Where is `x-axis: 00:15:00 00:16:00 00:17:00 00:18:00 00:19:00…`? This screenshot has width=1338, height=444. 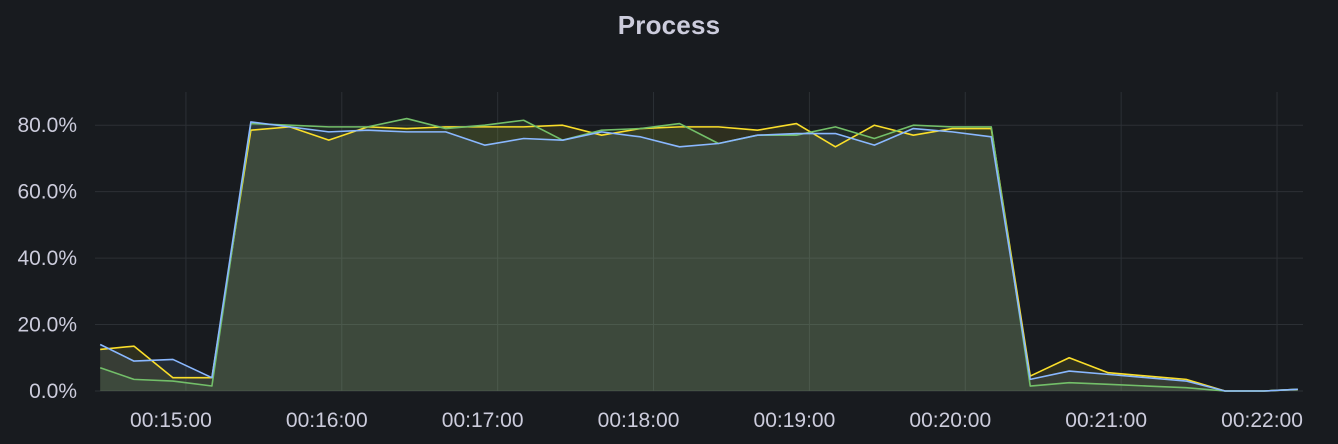 x-axis: 00:15:00 00:16:00 00:17:00 00:18:00 00:19:00… is located at coordinates (716, 420).